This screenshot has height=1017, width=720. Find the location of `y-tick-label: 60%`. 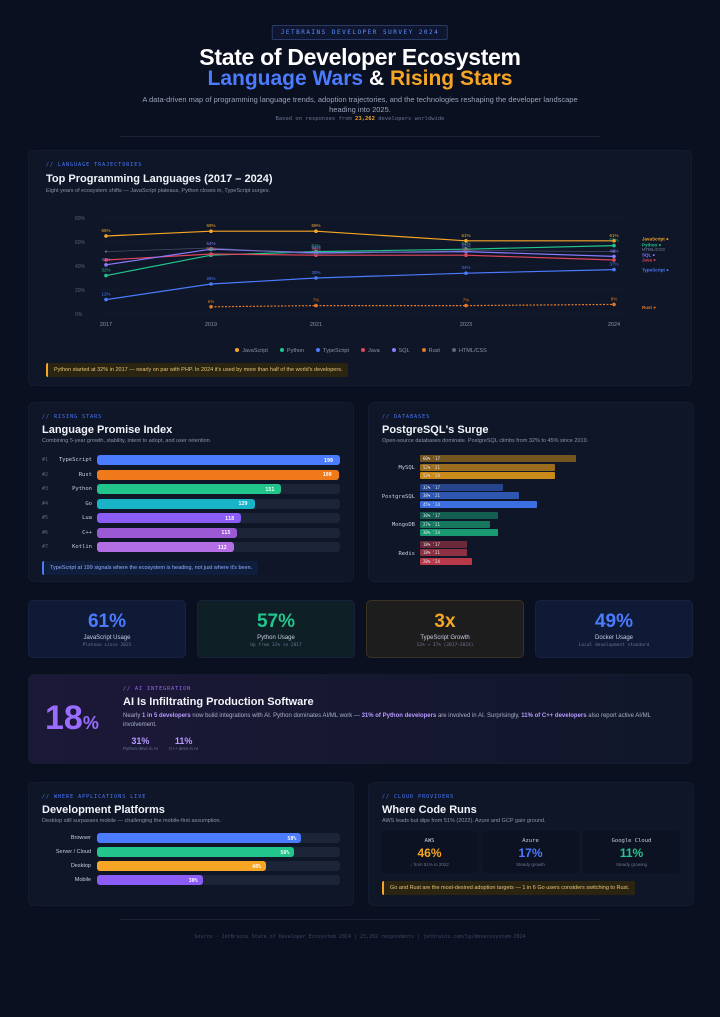

y-tick-label: 60% is located at coordinates (80, 243).